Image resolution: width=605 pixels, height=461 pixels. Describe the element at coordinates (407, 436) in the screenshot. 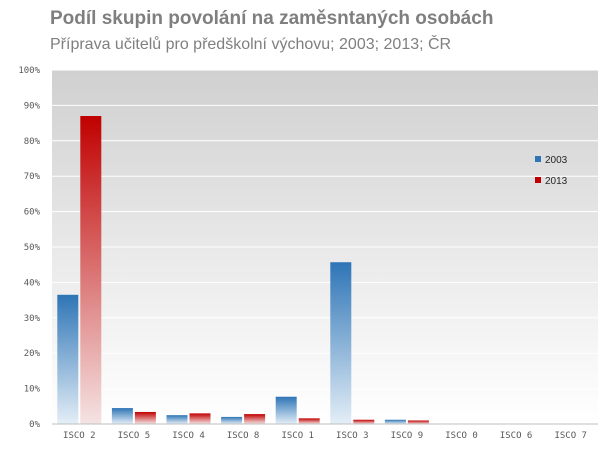

I see `x-tick-label: ISCO 9` at that location.